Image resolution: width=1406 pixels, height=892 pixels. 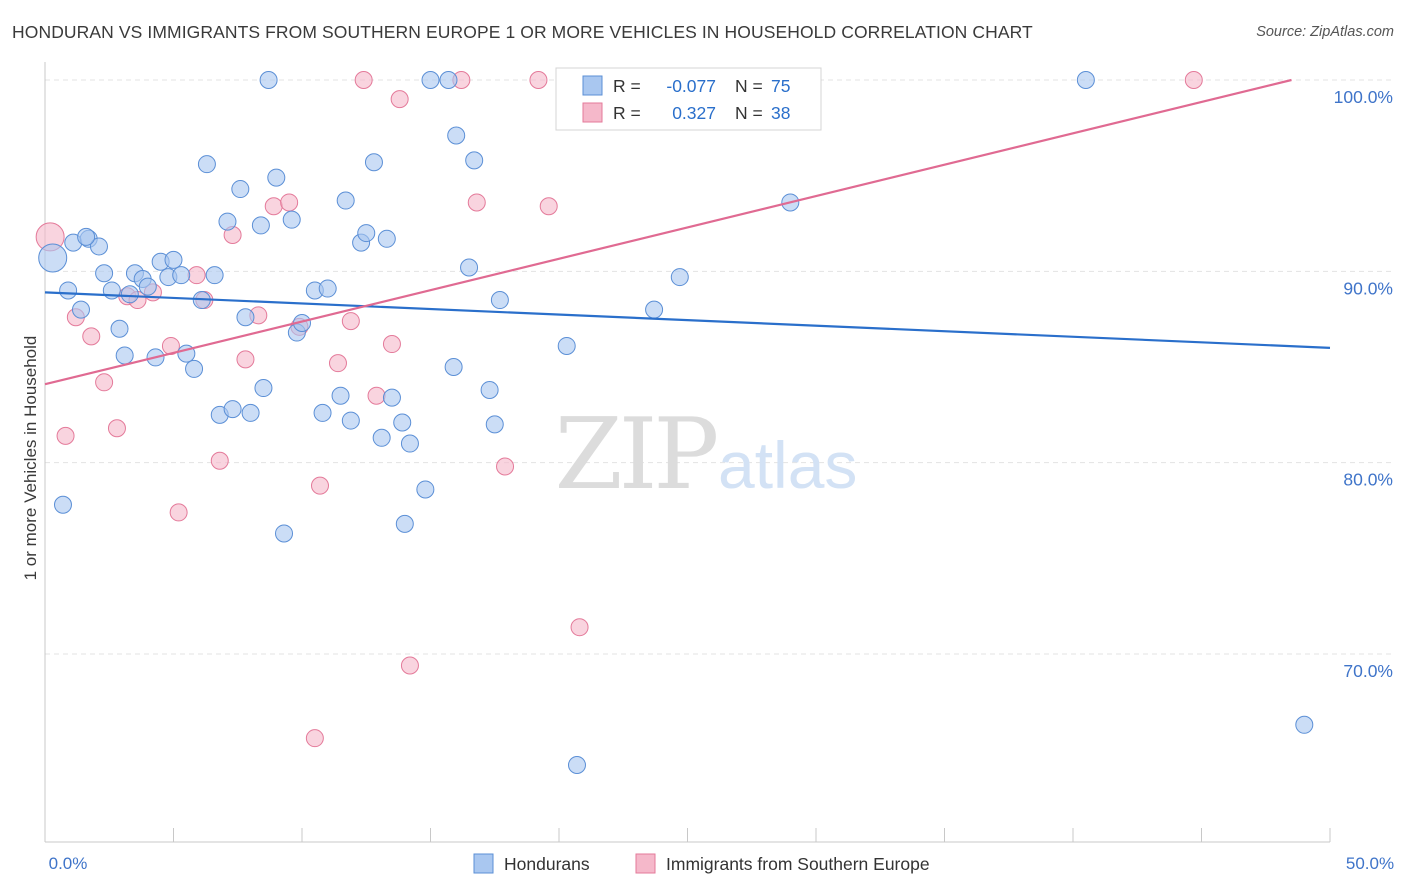 What do you see at coordinates (30, 458) in the screenshot?
I see `y-axis-title: 1 or more Vehicles in Household` at bounding box center [30, 458].